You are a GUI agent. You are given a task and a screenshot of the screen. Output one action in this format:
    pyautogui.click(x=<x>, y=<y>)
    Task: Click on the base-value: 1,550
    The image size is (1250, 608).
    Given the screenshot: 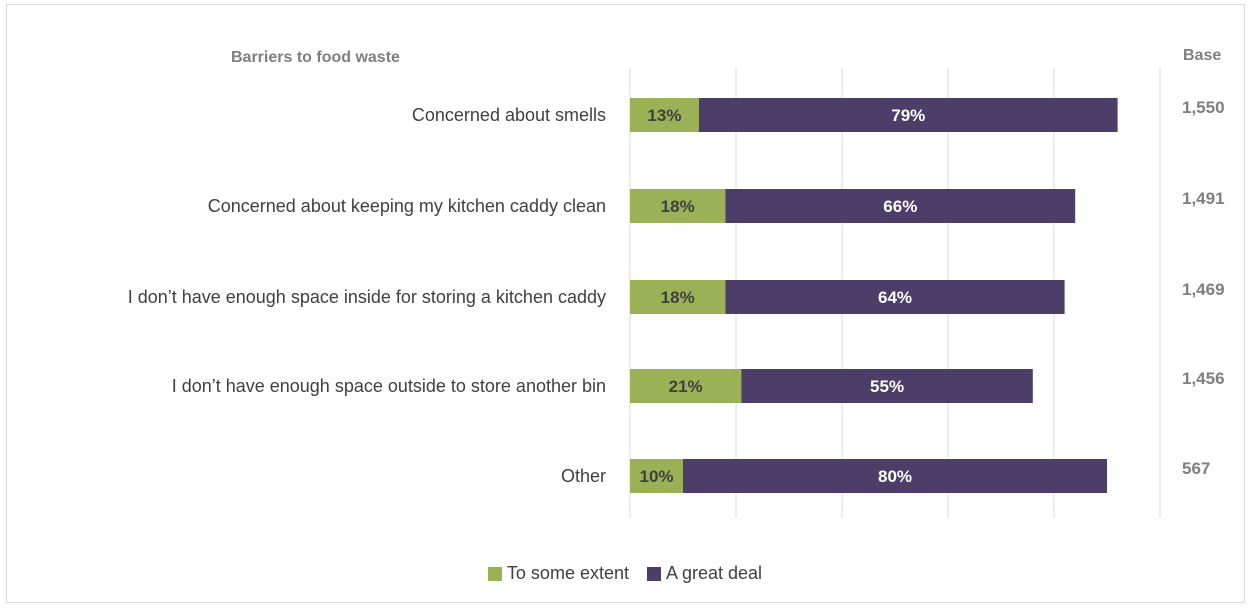 What is the action you would take?
    pyautogui.click(x=1203, y=107)
    